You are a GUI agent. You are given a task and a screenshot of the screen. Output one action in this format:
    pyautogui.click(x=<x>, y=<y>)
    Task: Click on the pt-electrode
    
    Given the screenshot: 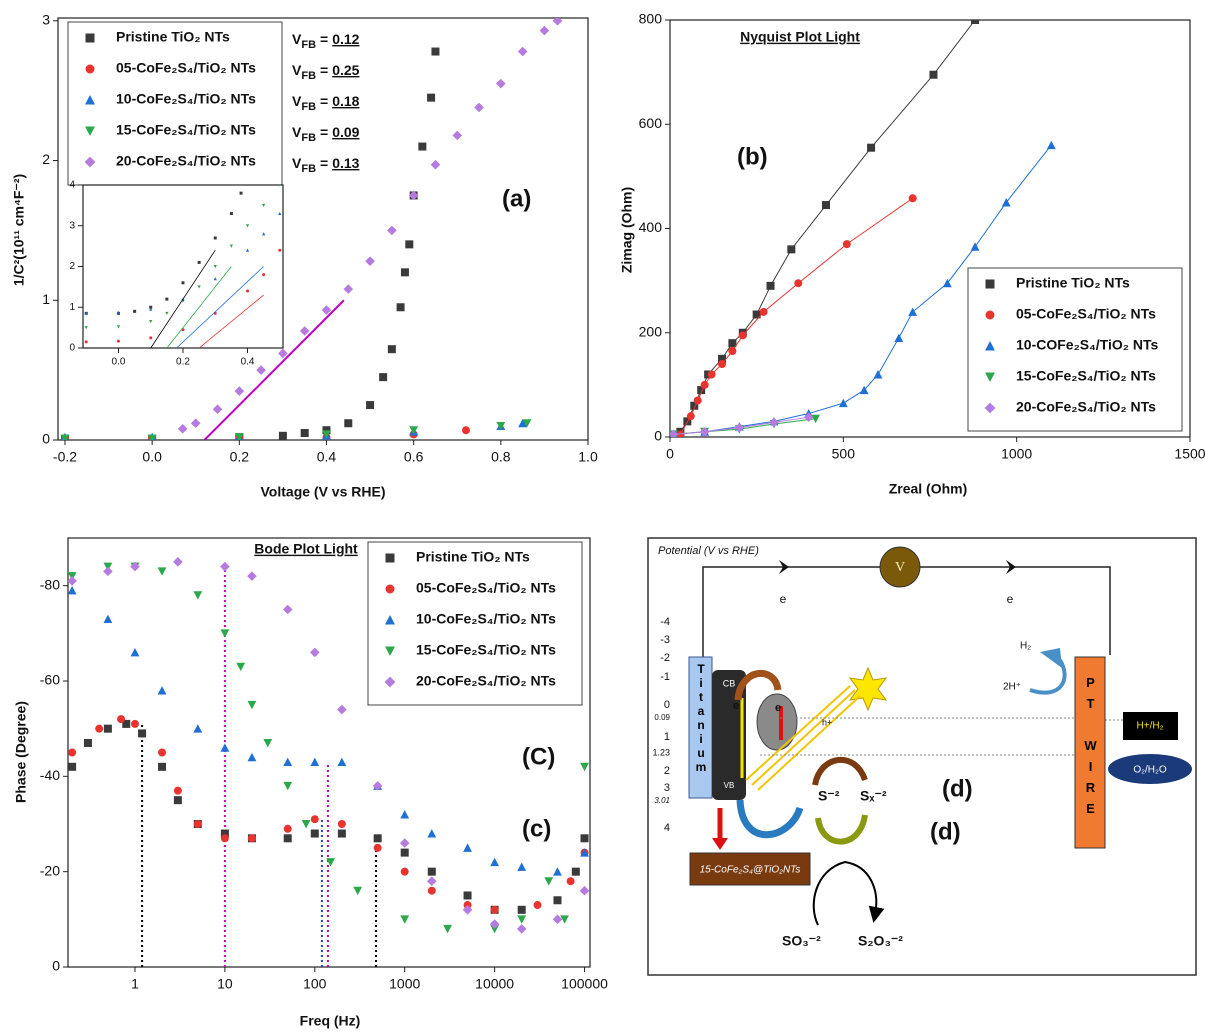 What is the action you would take?
    pyautogui.click(x=1090, y=752)
    